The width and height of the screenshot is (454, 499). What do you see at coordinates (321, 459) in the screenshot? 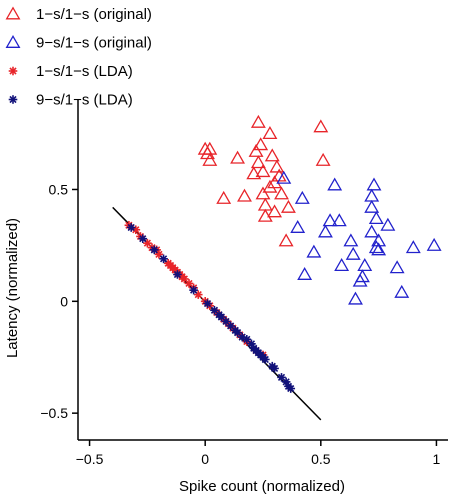
I see `x-tick-label: 0.5` at bounding box center [321, 459].